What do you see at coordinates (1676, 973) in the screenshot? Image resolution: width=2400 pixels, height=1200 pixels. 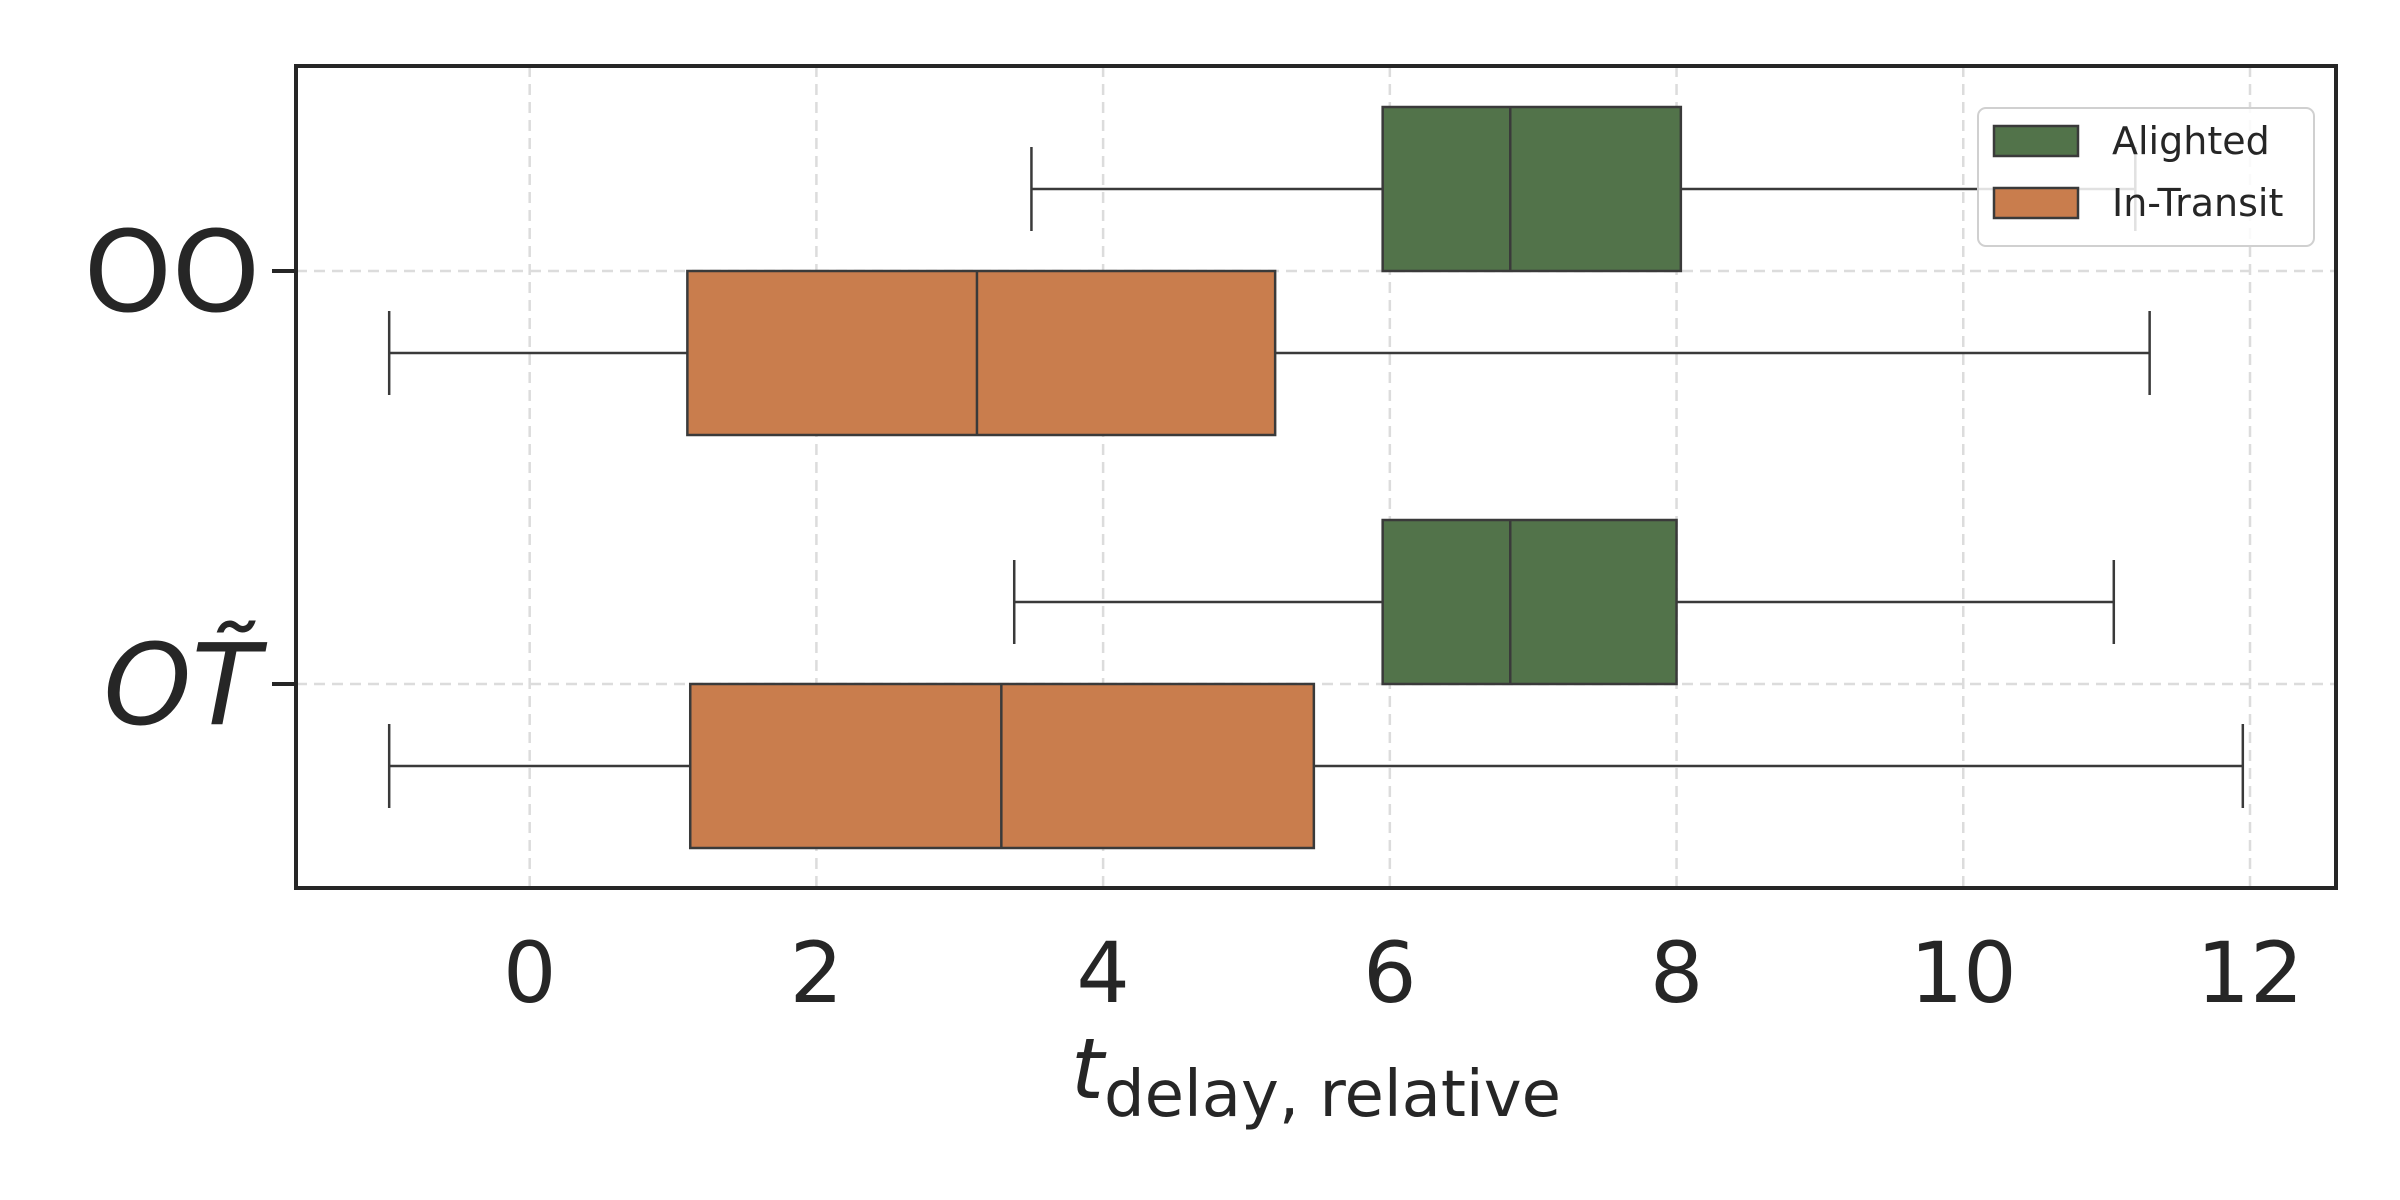 I see `x-tick-label: 8` at bounding box center [1676, 973].